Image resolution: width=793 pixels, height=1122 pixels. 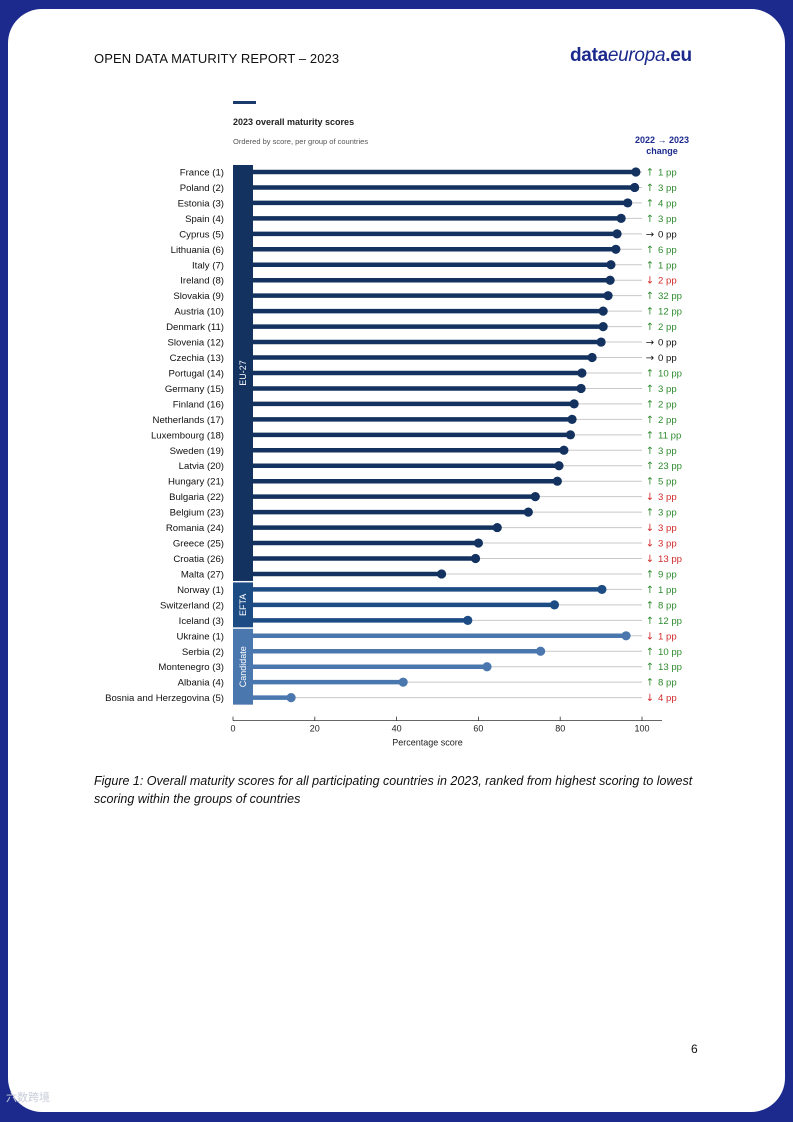 What do you see at coordinates (201, 621) in the screenshot?
I see `country-label: Iceland (3)` at bounding box center [201, 621].